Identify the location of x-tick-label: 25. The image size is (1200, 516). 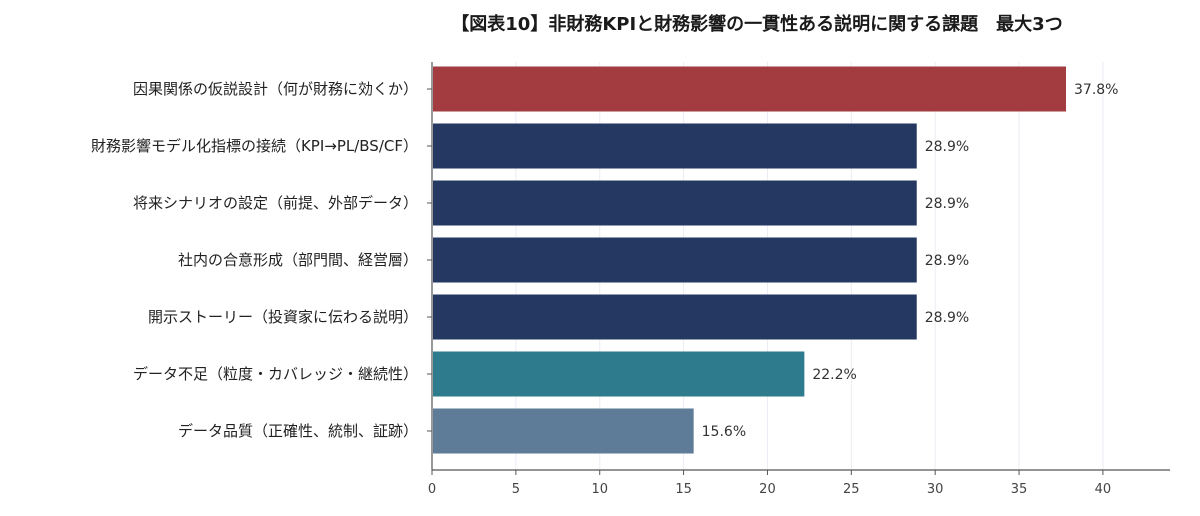
(851, 489).